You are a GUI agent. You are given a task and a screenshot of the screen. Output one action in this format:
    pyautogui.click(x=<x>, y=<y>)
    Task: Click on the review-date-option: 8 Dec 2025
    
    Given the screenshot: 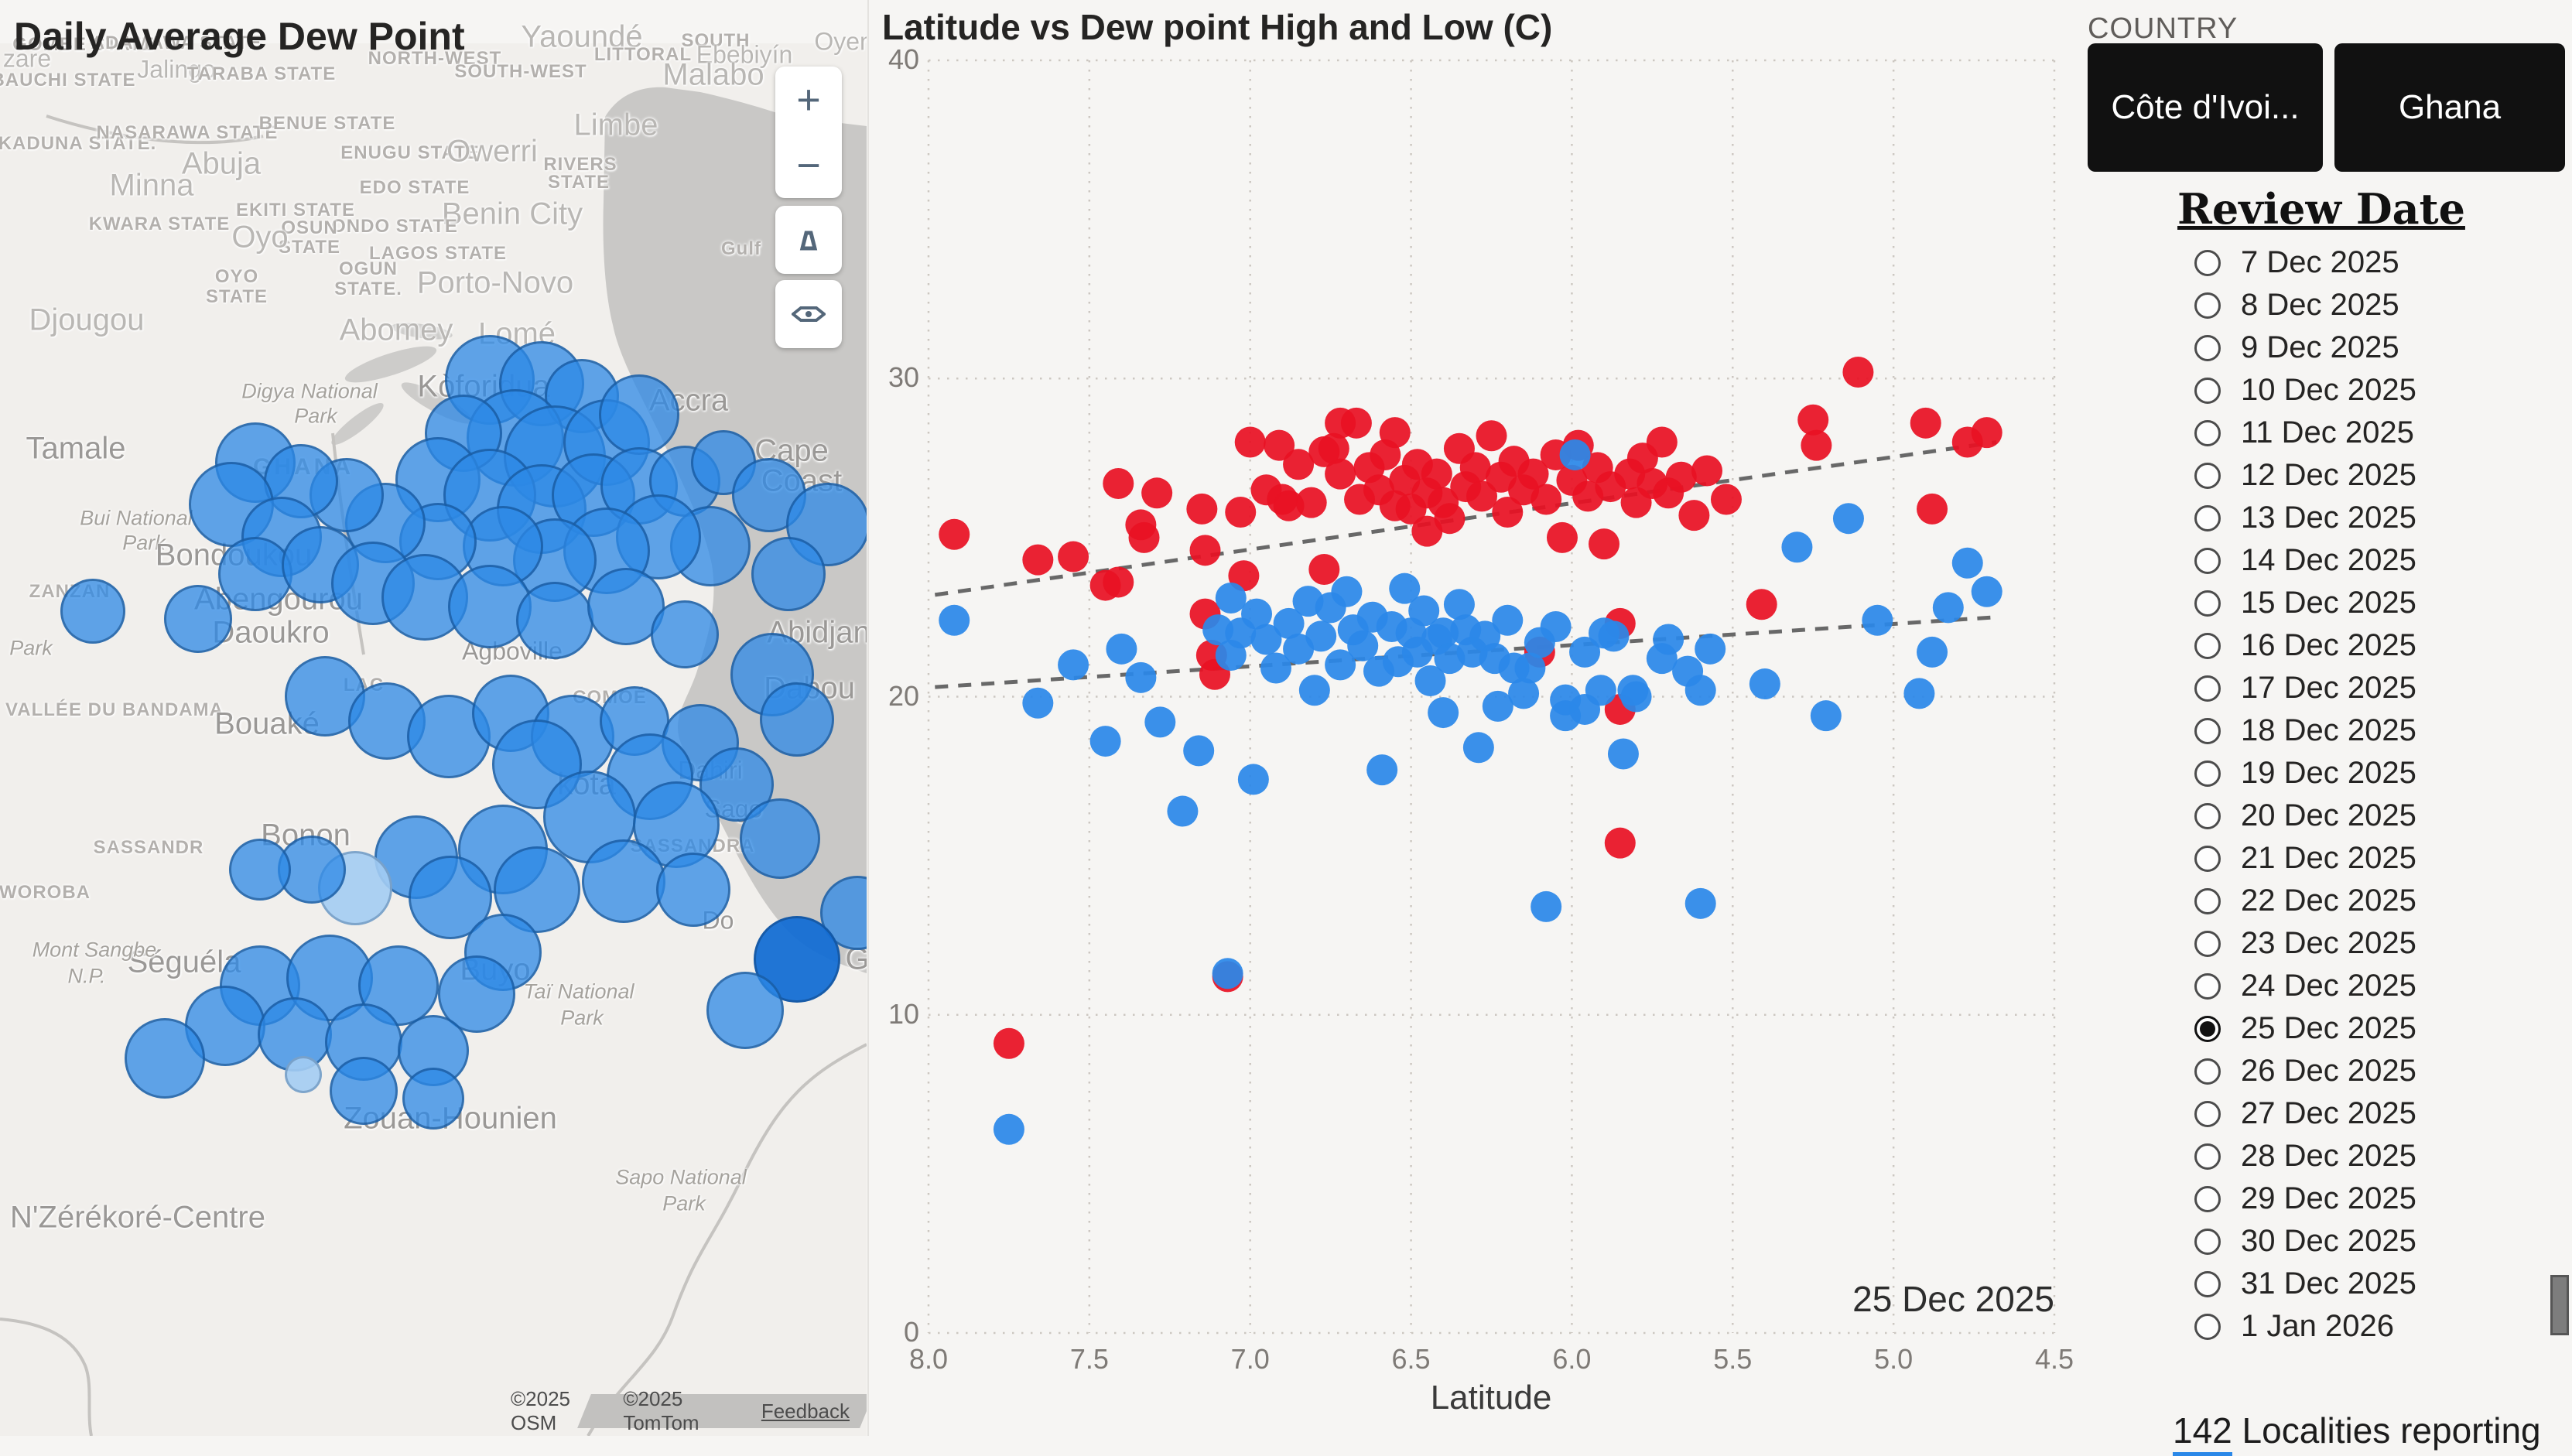 What is the action you would take?
    pyautogui.click(x=2376, y=305)
    